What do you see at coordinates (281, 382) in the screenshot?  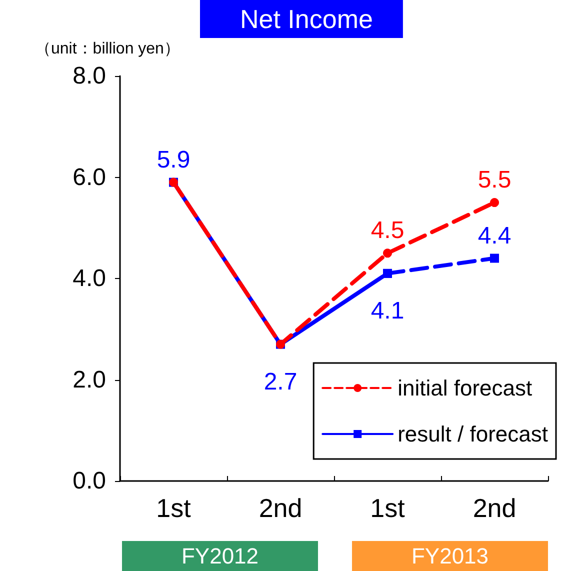 I see `data-label: 2.7` at bounding box center [281, 382].